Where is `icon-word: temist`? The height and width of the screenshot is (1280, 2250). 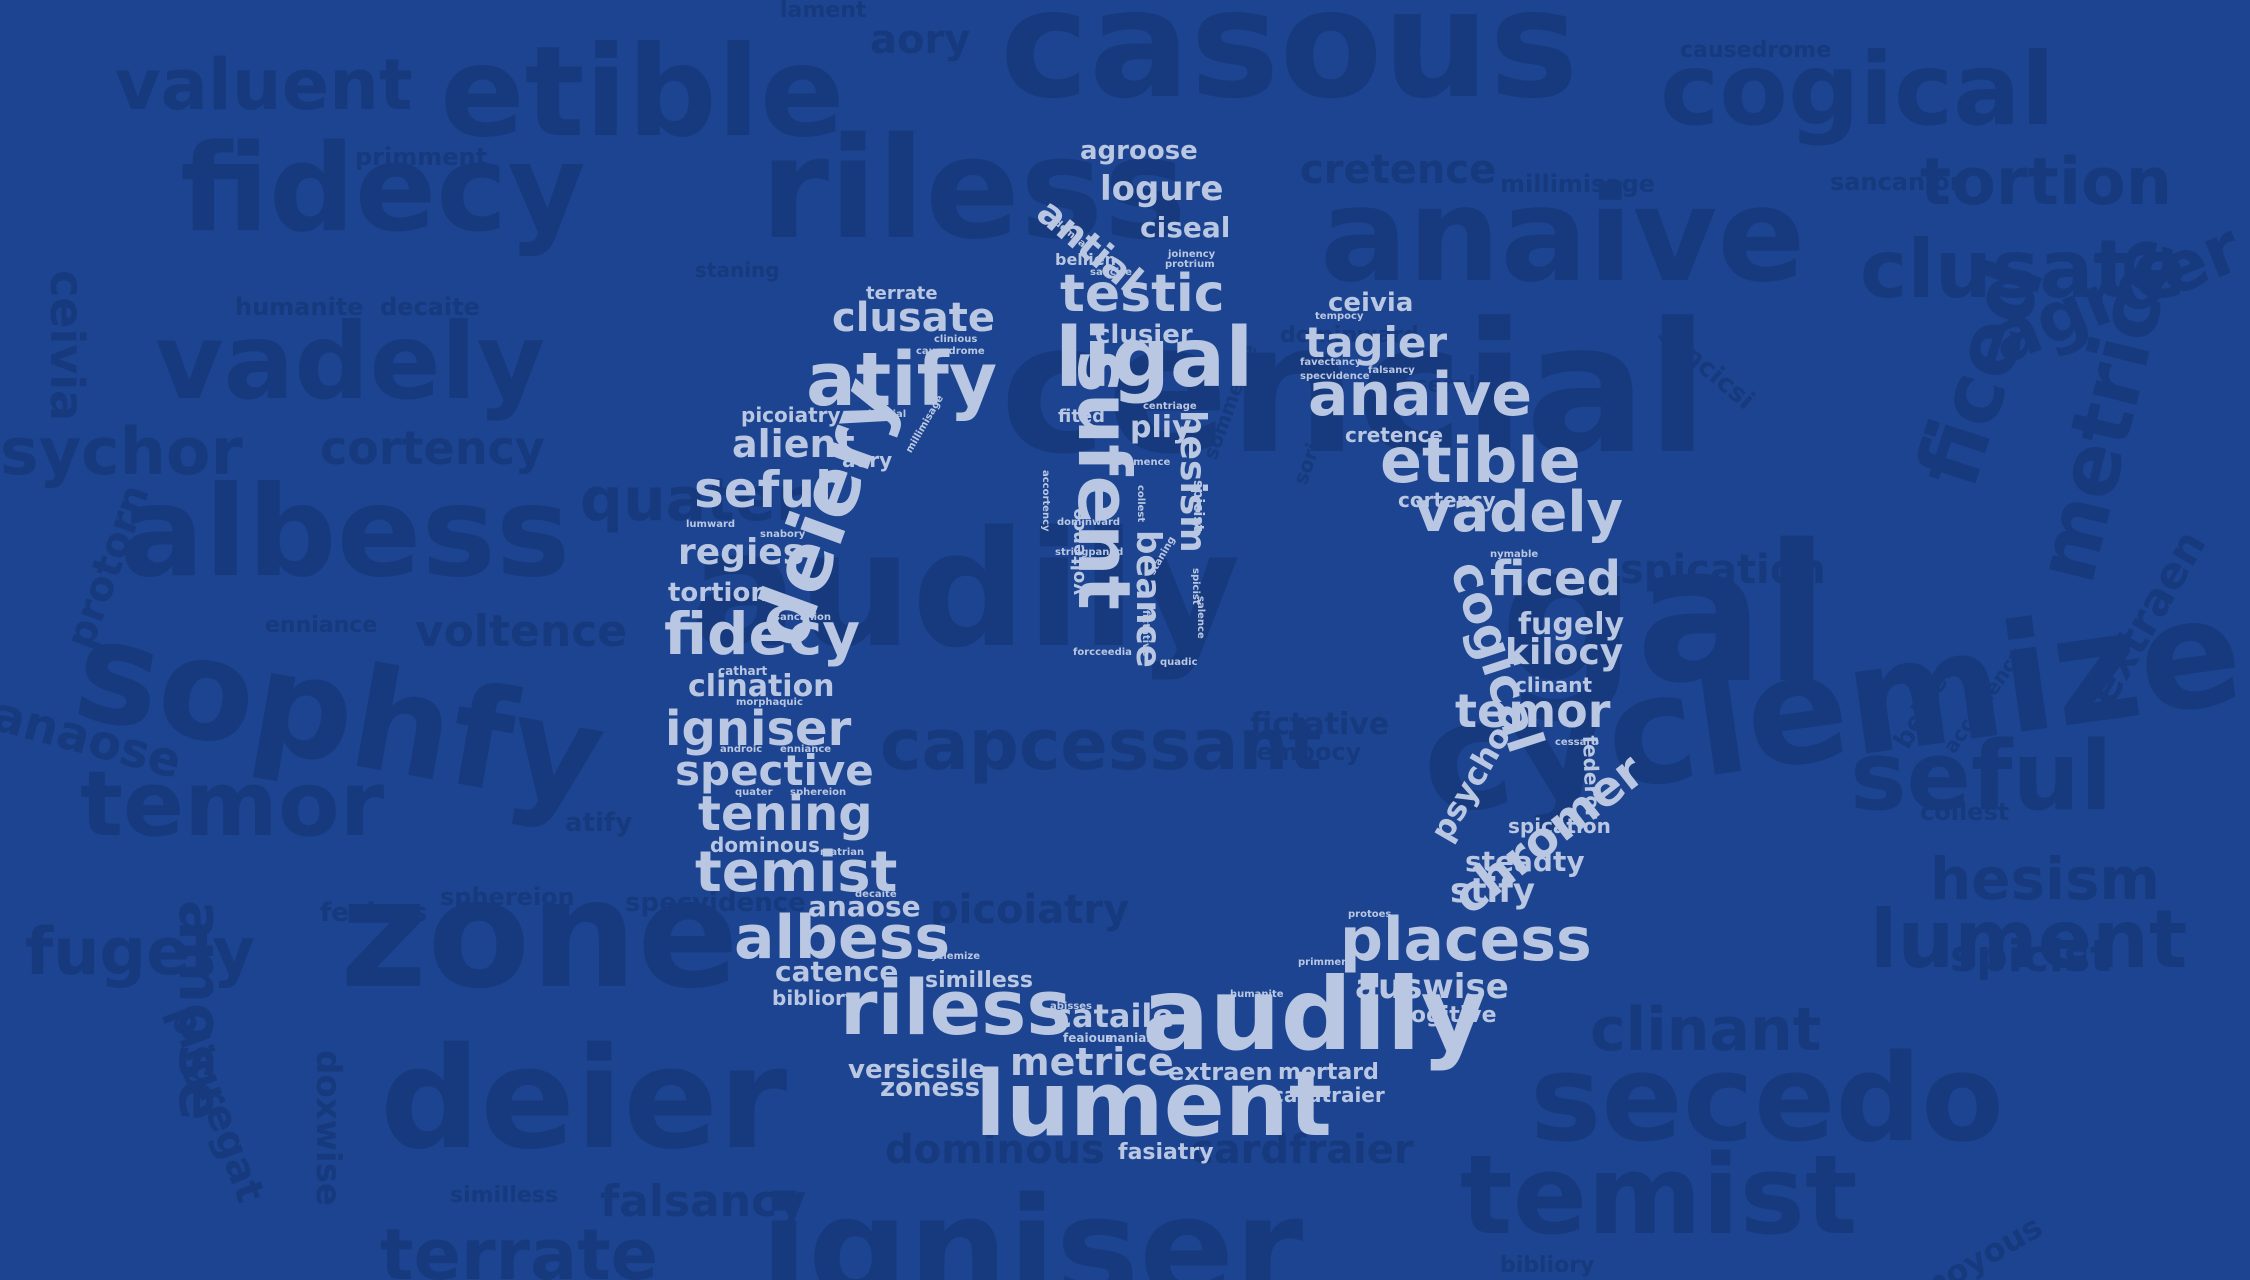
icon-word: temist is located at coordinates (796, 872).